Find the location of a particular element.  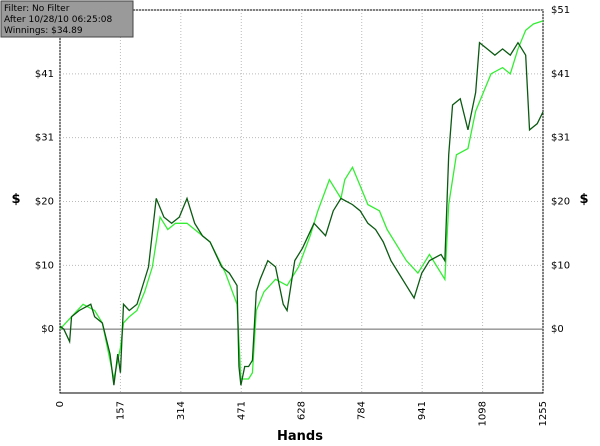

info-line: After 10/28/10 06:25:08 is located at coordinates (58, 20).